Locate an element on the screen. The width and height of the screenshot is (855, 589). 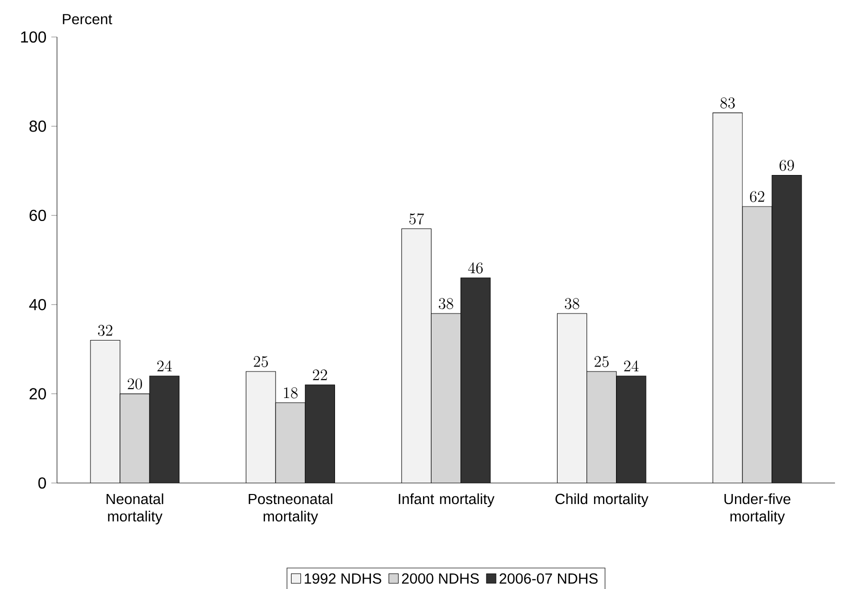
x-tick-label: Postneonatal mortality is located at coordinates (290, 508).